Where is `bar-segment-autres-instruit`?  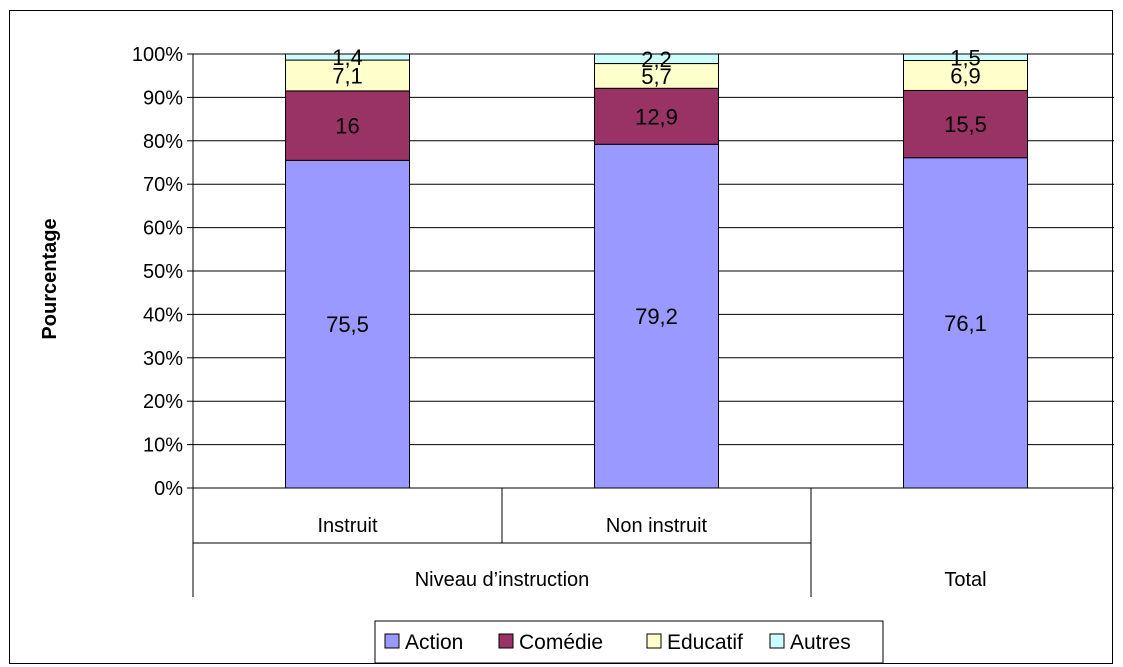
bar-segment-autres-instruit is located at coordinates (347, 57).